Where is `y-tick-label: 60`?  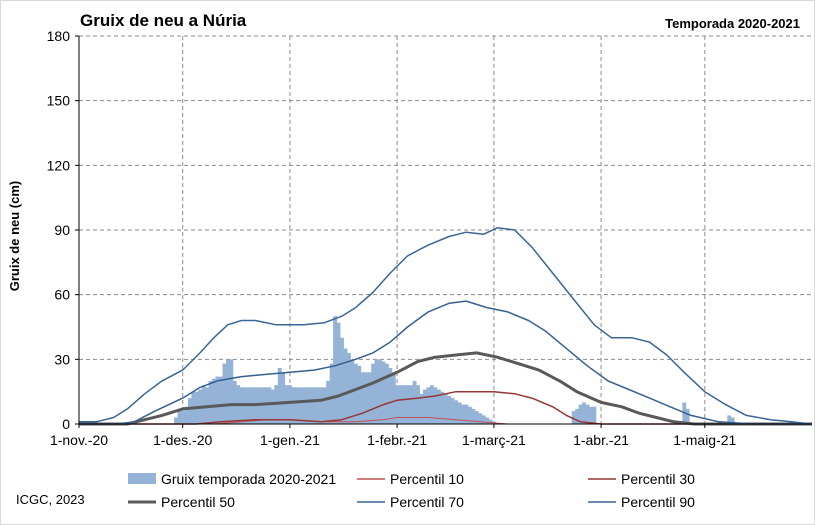 y-tick-label: 60 is located at coordinates (62, 295).